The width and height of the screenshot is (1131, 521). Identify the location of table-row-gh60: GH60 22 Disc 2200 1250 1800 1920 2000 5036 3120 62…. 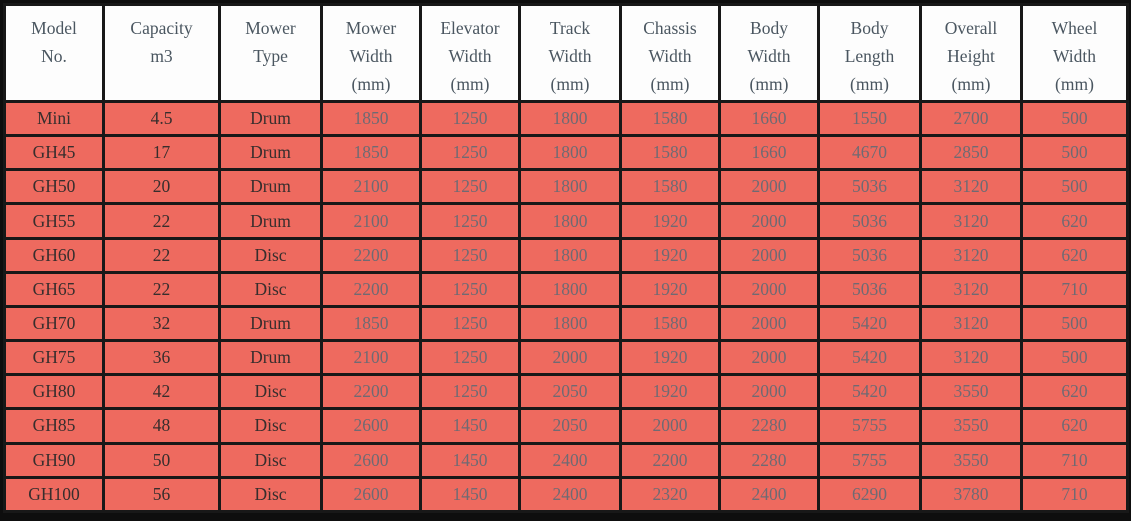
(566, 255).